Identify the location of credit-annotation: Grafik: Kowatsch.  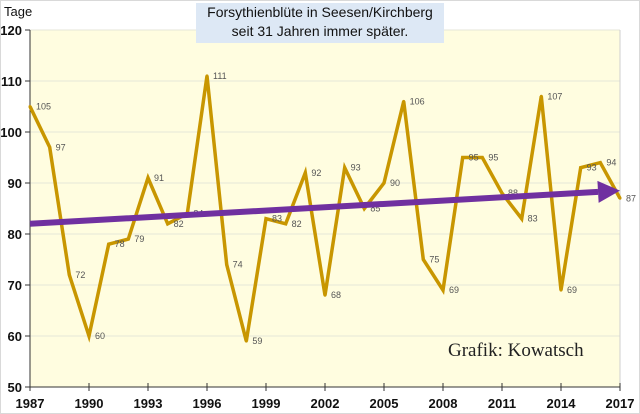
(516, 350).